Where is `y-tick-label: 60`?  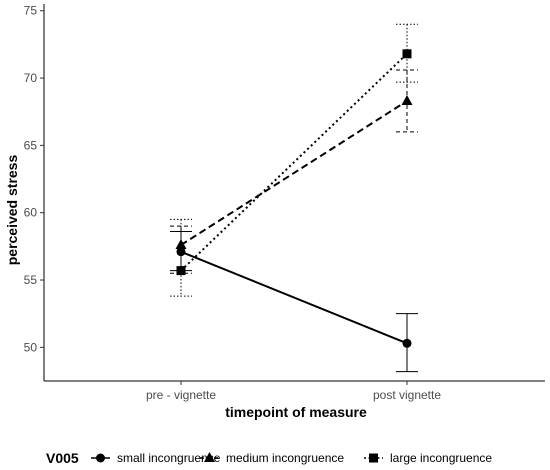
y-tick-label: 60 is located at coordinates (31, 213).